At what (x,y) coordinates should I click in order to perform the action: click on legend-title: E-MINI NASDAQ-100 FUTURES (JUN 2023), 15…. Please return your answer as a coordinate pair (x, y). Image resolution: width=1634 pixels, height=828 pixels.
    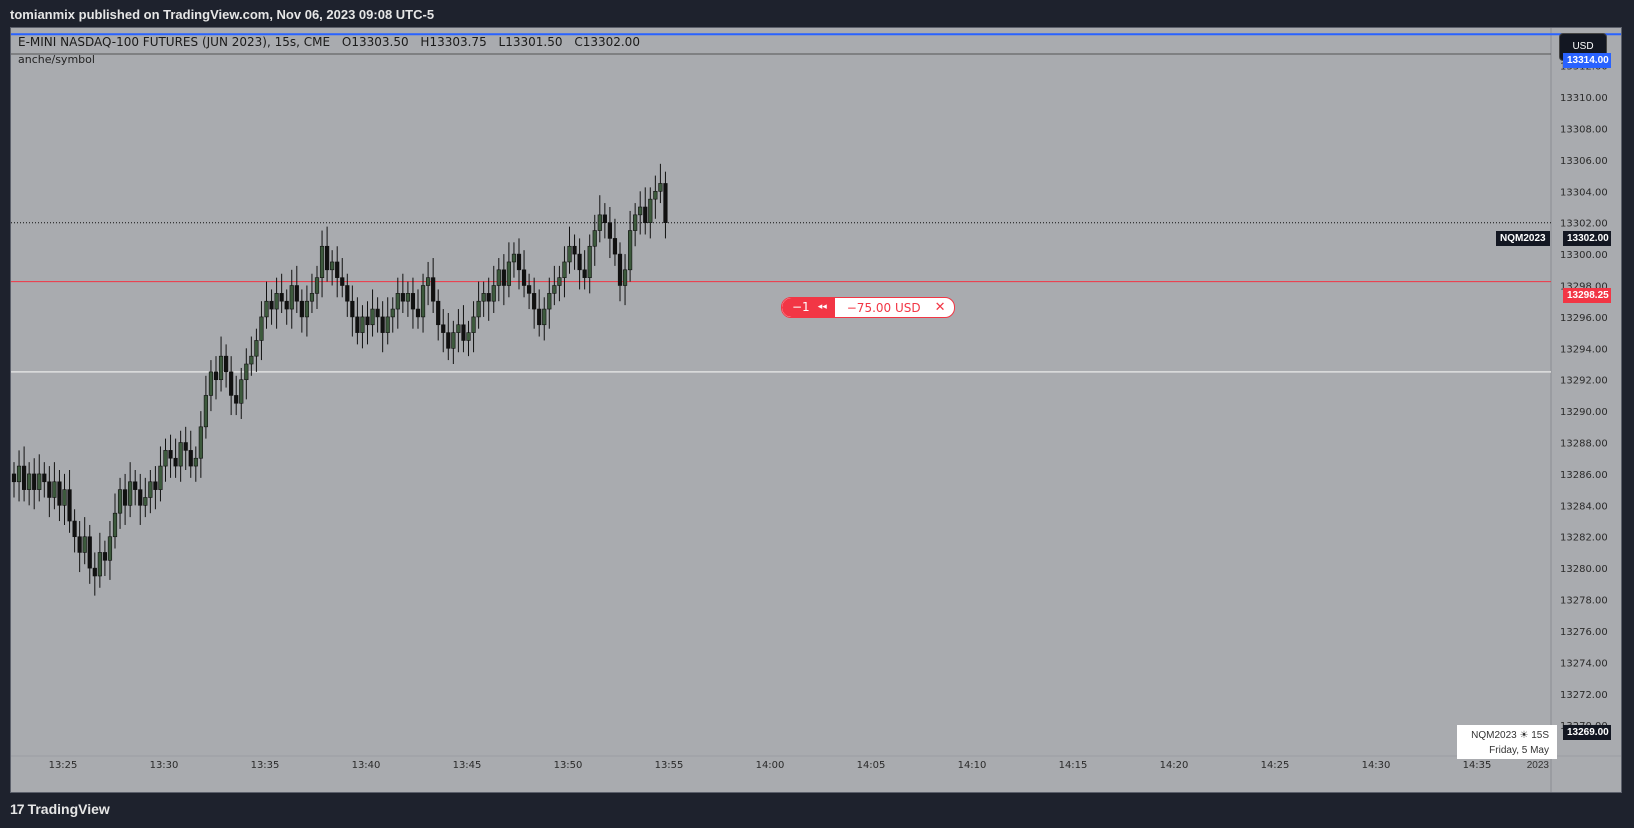
    Looking at the image, I should click on (174, 42).